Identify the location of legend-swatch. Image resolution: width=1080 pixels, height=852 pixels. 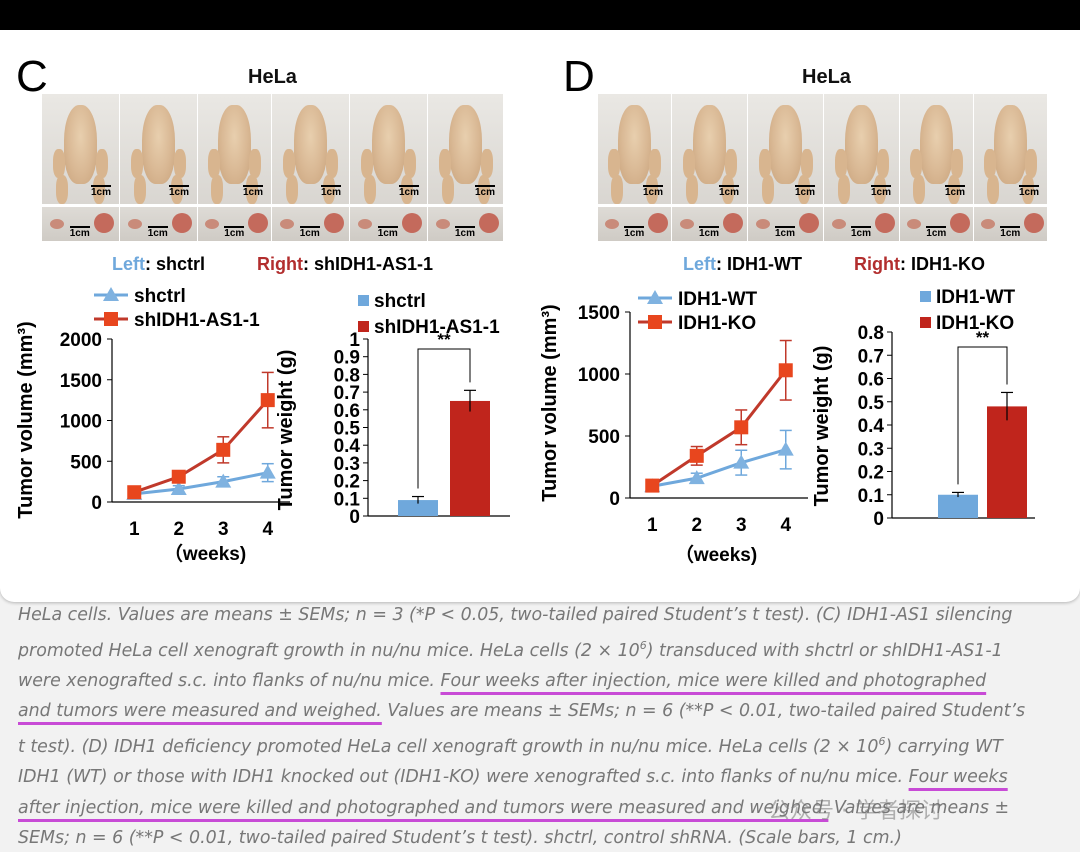
(363, 300).